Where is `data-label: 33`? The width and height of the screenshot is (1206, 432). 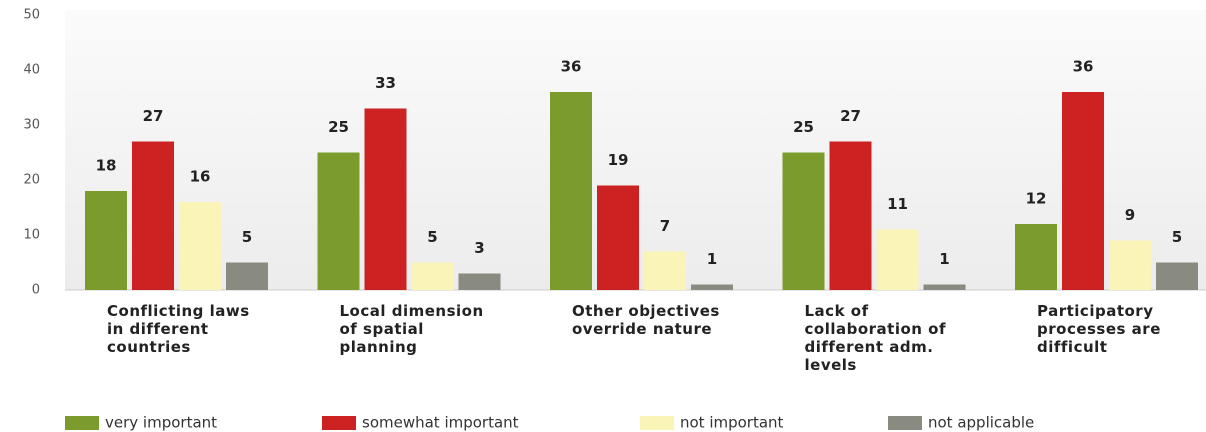
data-label: 33 is located at coordinates (385, 83).